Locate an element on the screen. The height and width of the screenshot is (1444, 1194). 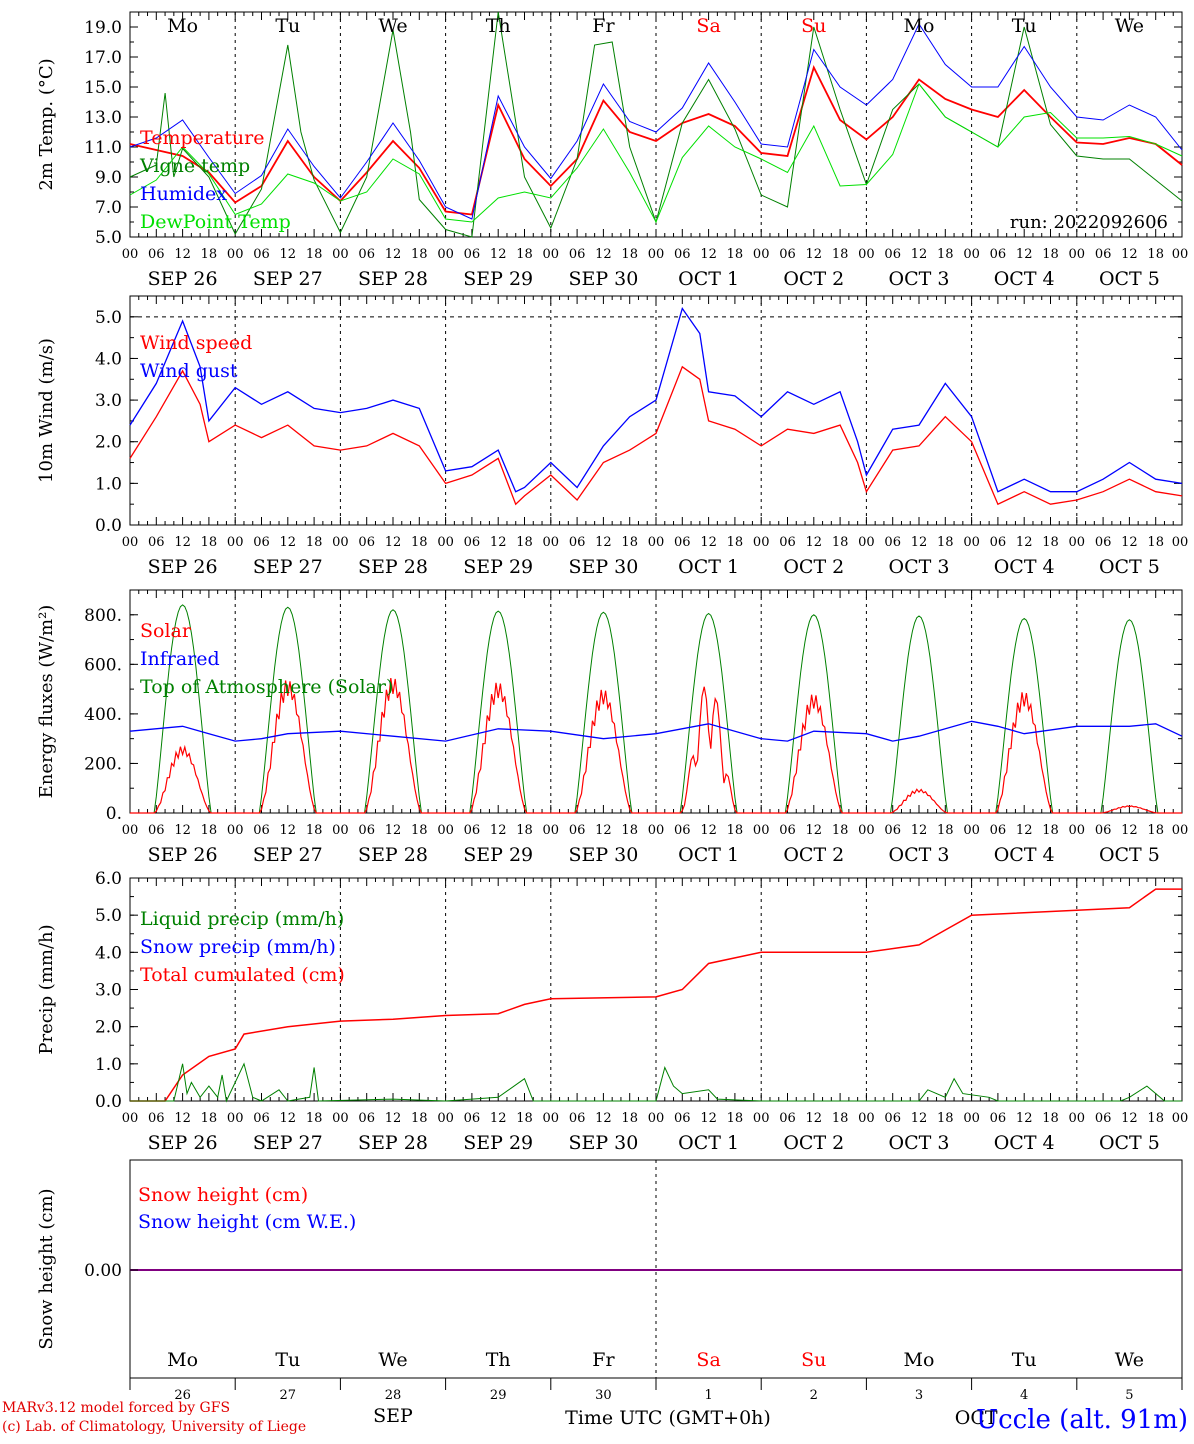
day-number-label: 1 is located at coordinates (708, 1395).